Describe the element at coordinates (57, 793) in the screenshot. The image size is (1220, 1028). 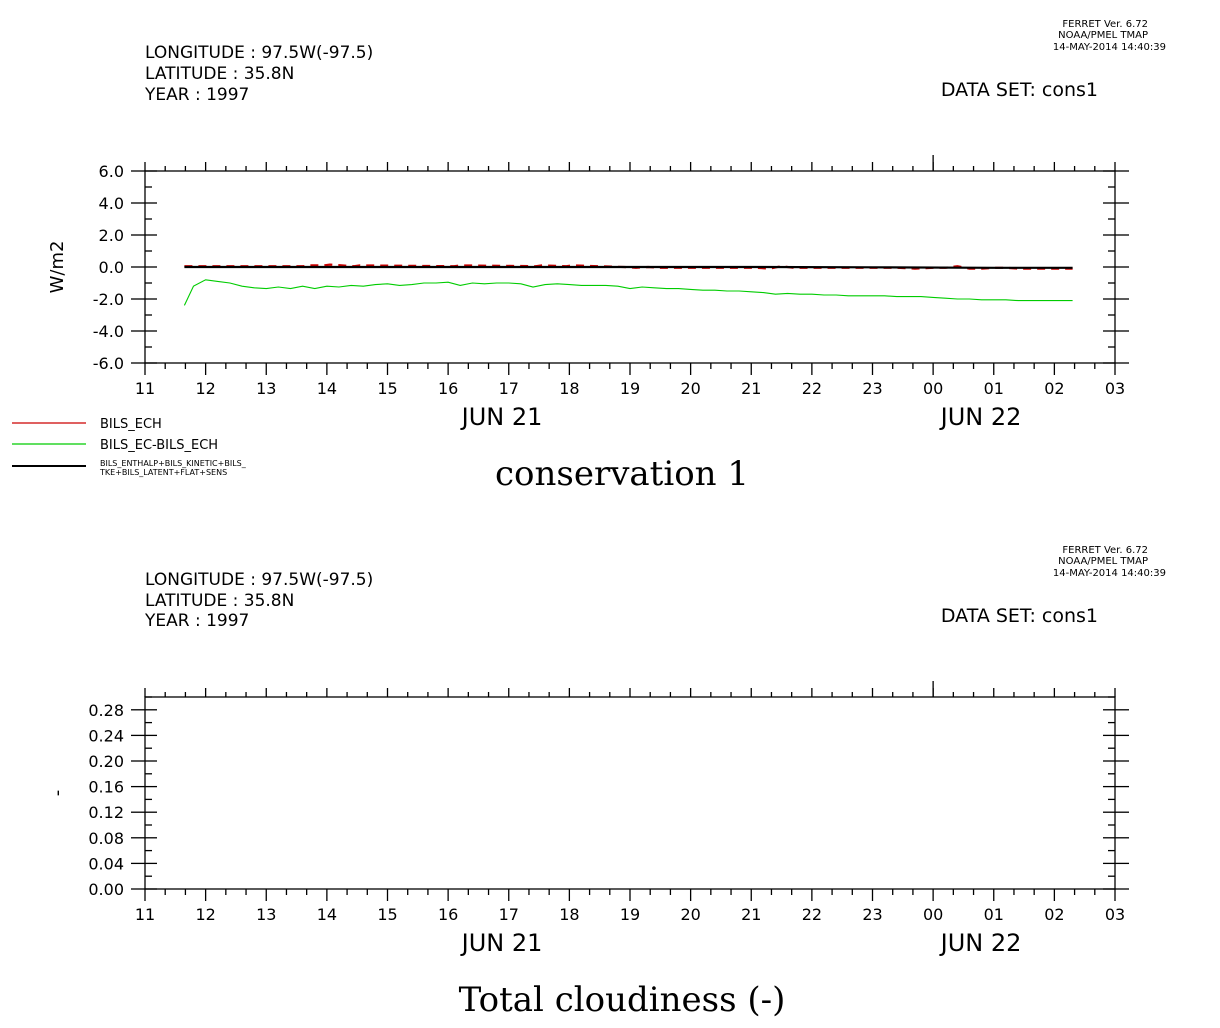
I see `y-axis-label-2: -` at that location.